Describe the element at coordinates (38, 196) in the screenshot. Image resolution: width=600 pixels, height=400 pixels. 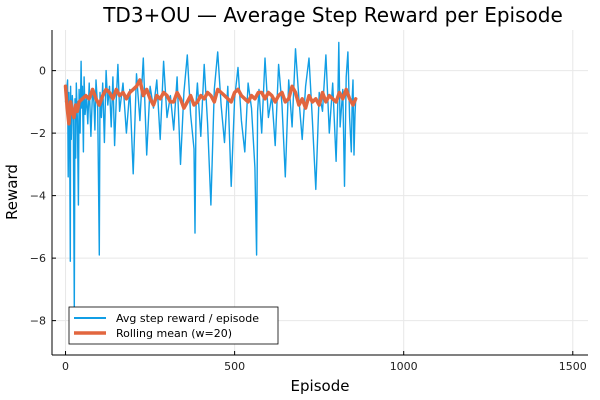
I see `y-tick-label: −4` at that location.